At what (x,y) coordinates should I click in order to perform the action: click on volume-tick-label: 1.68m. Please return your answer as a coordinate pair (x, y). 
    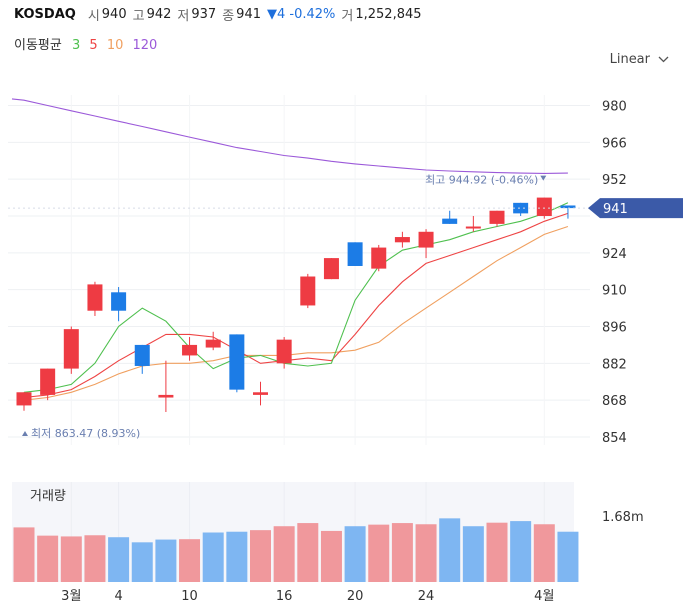
    Looking at the image, I should click on (623, 517).